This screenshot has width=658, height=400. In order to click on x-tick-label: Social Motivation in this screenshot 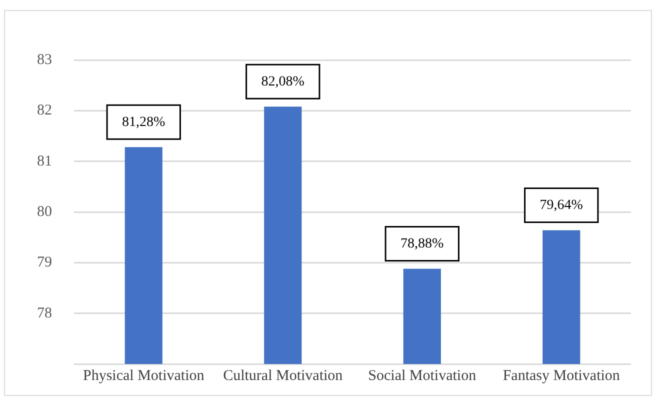, I will do `click(422, 376)`.